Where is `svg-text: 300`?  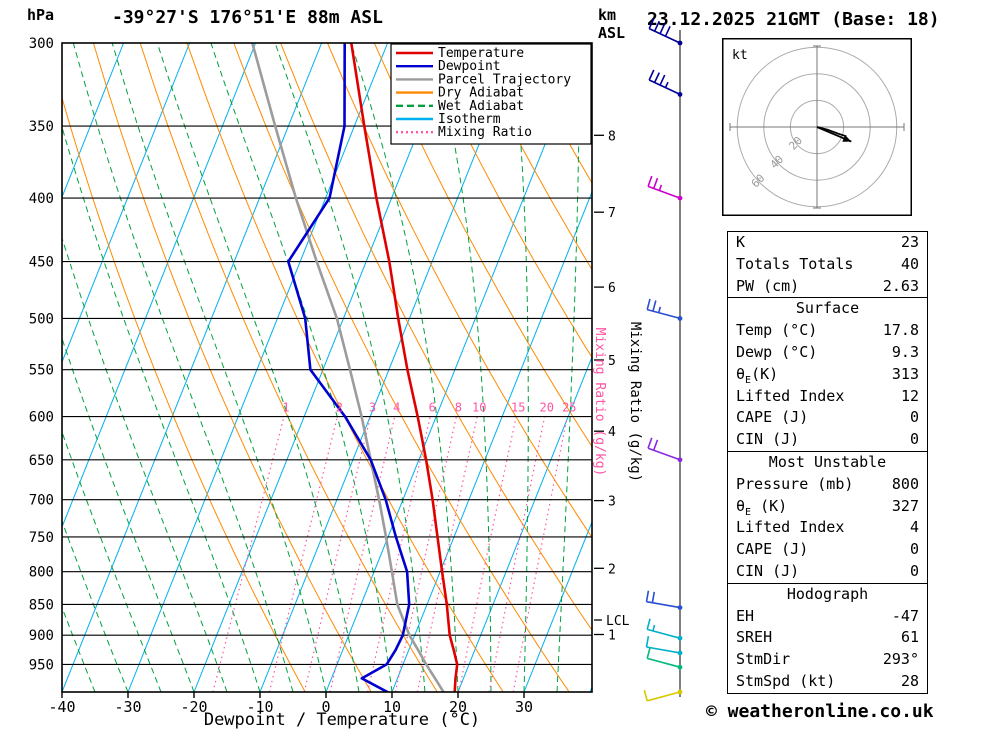 svg-text: 300 is located at coordinates (41, 44).